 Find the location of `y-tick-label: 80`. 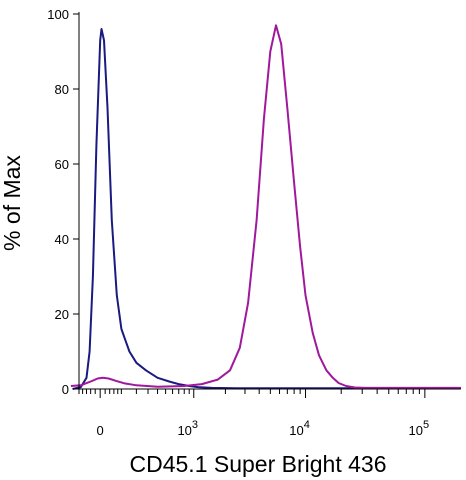

y-tick-label: 80 is located at coordinates (62, 89).